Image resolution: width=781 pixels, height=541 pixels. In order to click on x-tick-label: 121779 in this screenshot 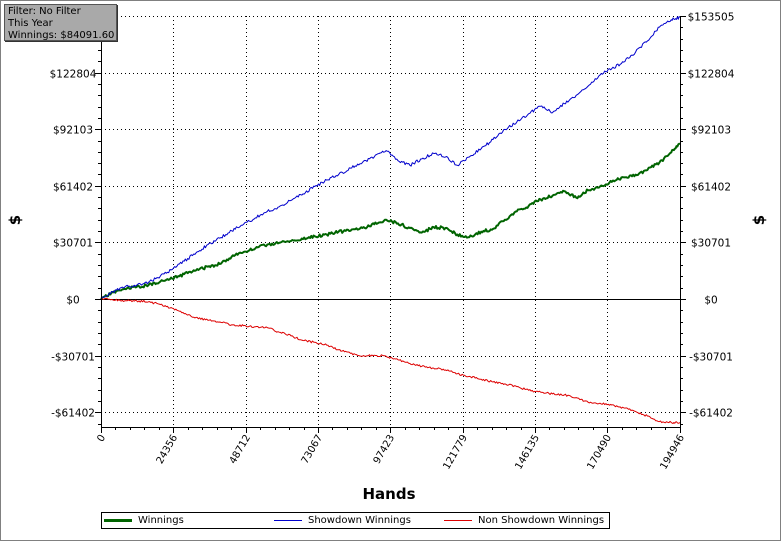, I will do `click(455, 452)`.